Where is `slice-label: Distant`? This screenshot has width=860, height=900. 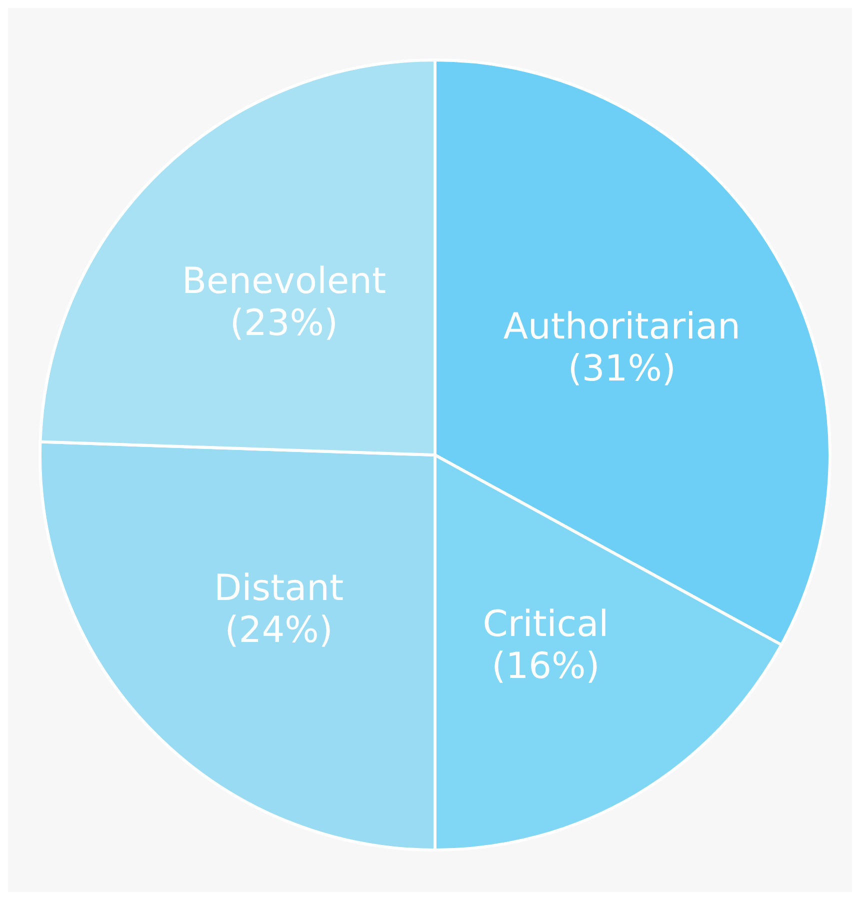
slice-label: Distant is located at coordinates (279, 589).